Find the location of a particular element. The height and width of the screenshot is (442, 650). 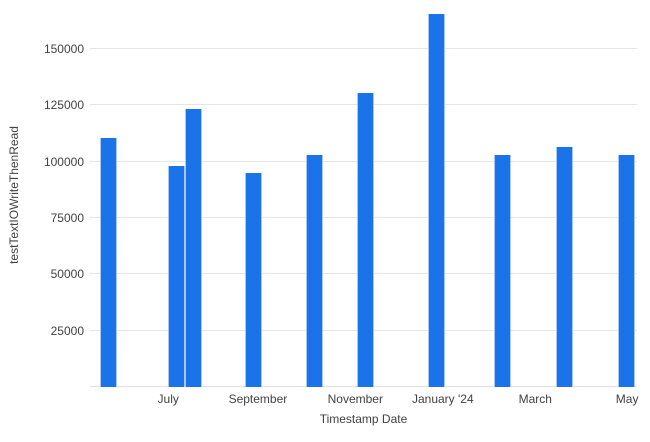

x-axis-title: Timestamp Date is located at coordinates (363, 419).